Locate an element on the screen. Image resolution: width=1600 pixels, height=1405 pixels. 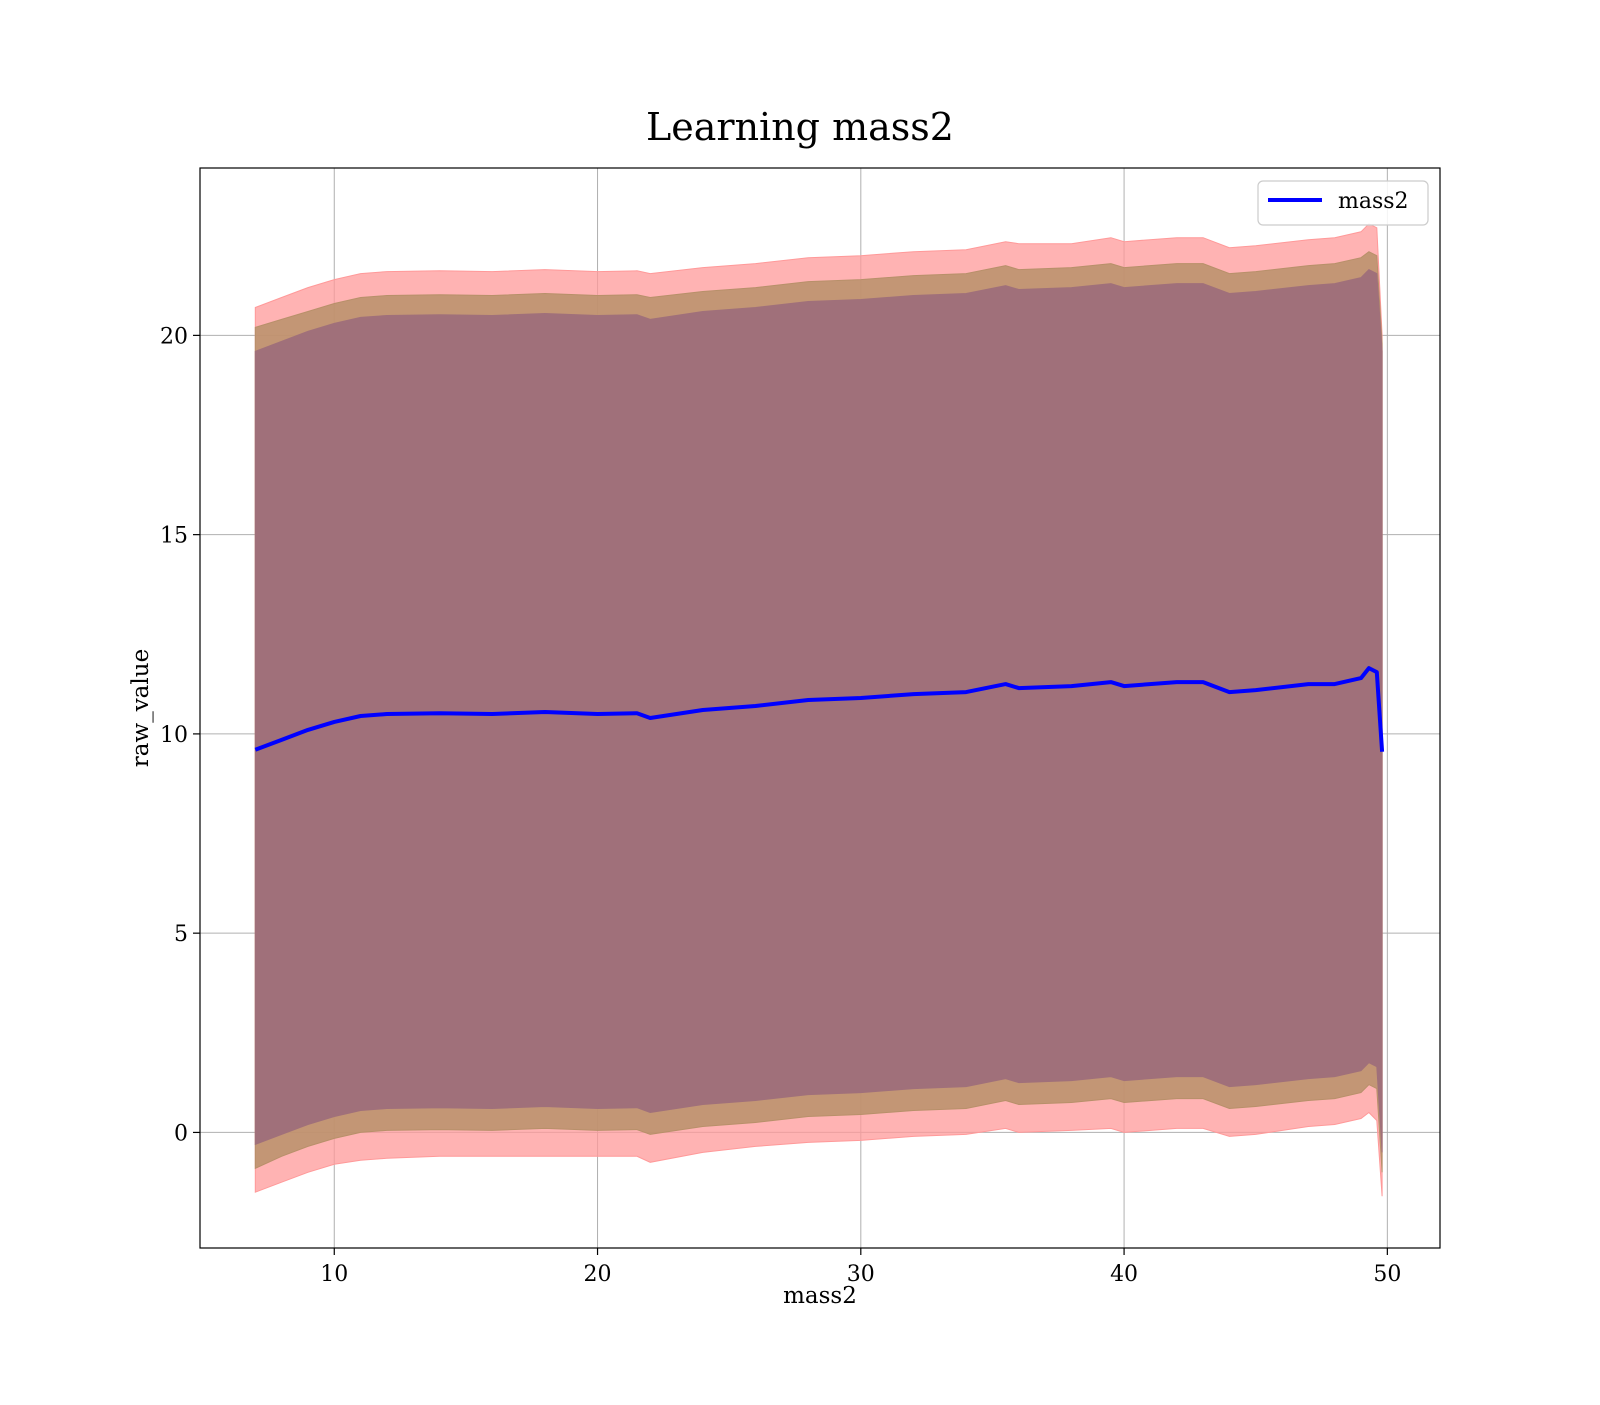
x-tick-label: 30 is located at coordinates (861, 1274).